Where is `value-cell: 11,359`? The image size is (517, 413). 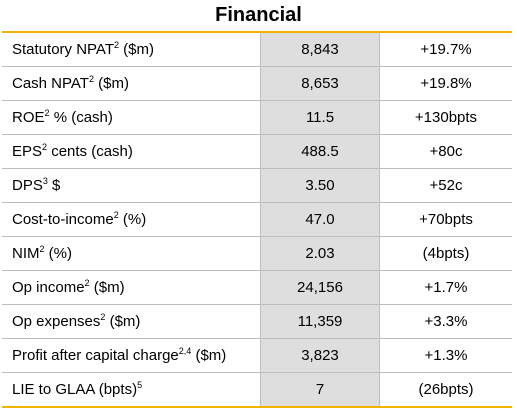 value-cell: 11,359 is located at coordinates (320, 321).